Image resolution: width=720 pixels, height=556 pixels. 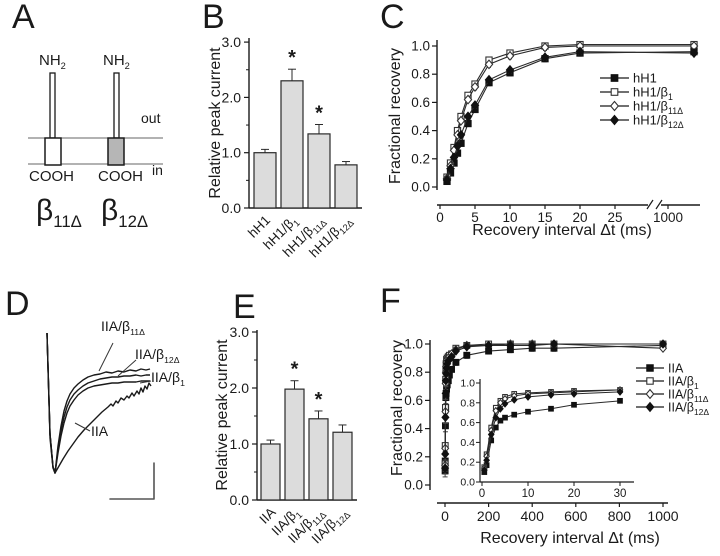 What do you see at coordinates (475, 217) in the screenshot?
I see `svg-text: 5` at bounding box center [475, 217].